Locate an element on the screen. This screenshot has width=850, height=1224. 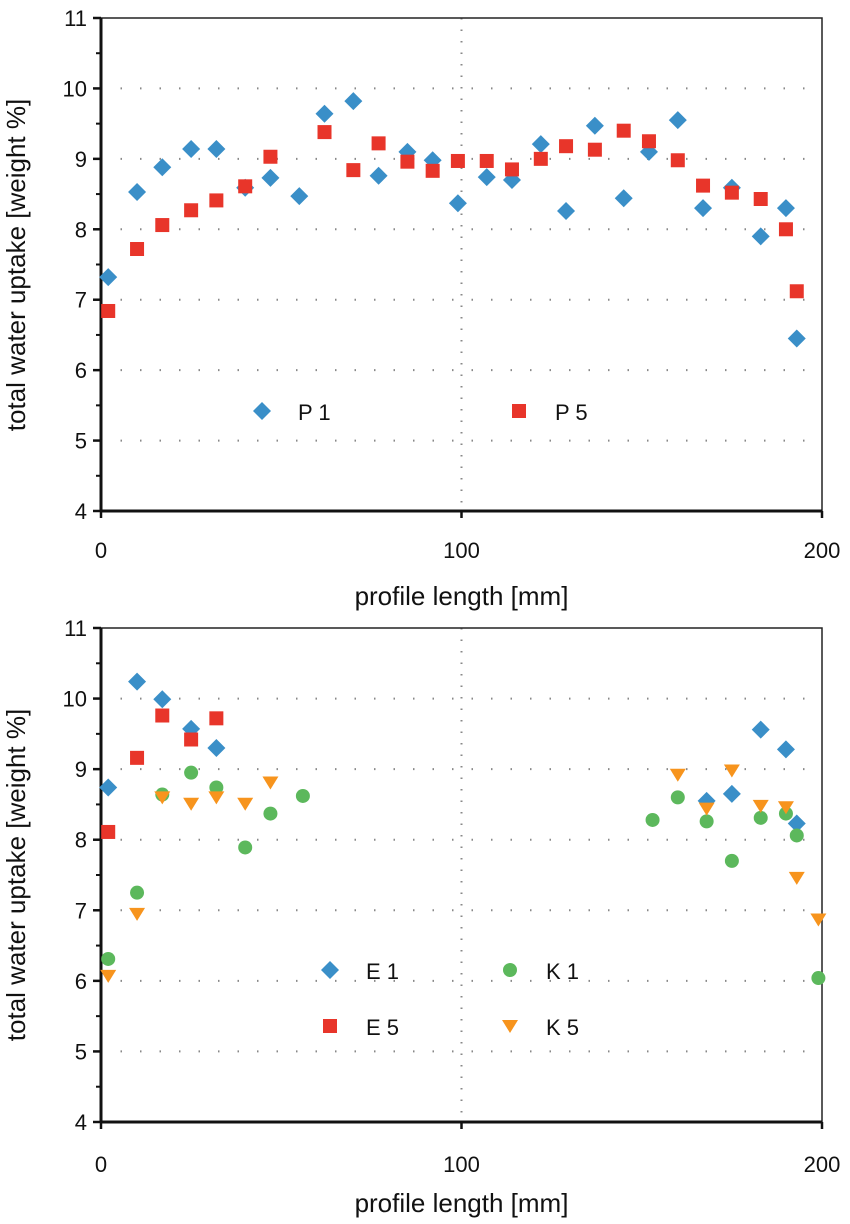
legend-label: K 1 is located at coordinates (562, 971).